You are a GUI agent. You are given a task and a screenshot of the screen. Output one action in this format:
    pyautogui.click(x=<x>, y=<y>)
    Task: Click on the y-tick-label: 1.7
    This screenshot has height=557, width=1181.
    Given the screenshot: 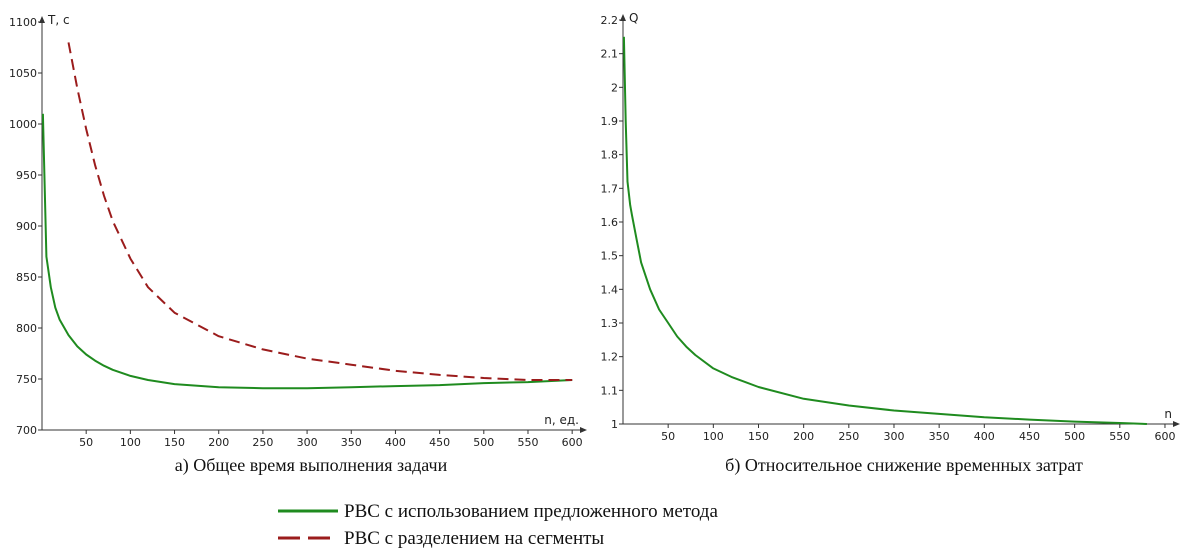 What is the action you would take?
    pyautogui.click(x=610, y=188)
    